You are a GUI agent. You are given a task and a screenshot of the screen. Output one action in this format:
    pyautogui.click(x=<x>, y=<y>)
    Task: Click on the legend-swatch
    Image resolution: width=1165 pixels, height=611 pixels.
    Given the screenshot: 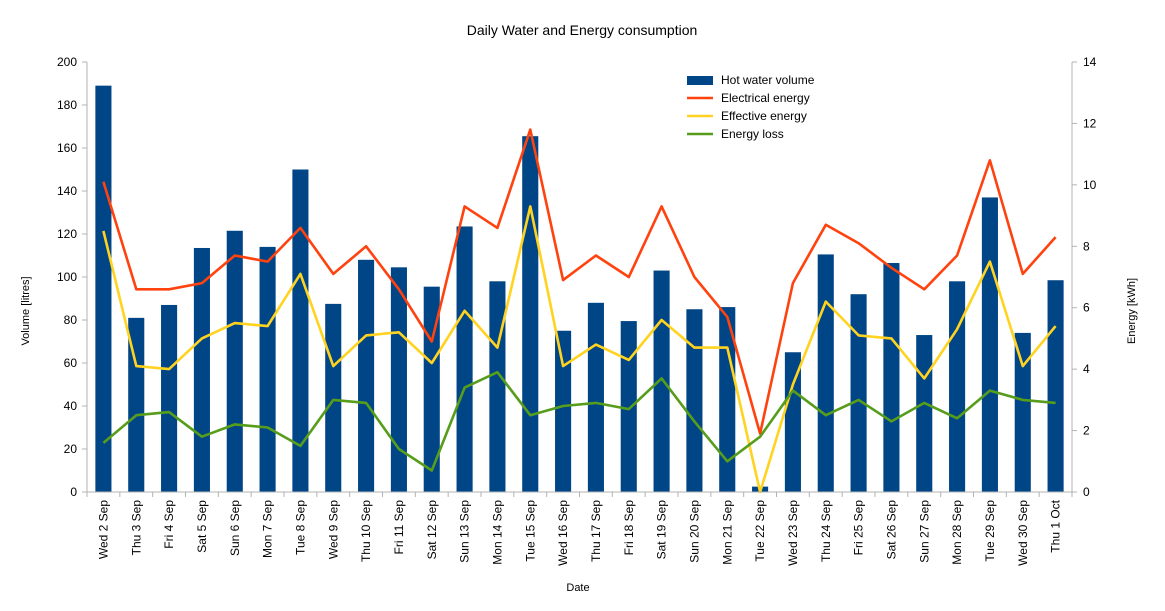 What is the action you would take?
    pyautogui.click(x=700, y=80)
    